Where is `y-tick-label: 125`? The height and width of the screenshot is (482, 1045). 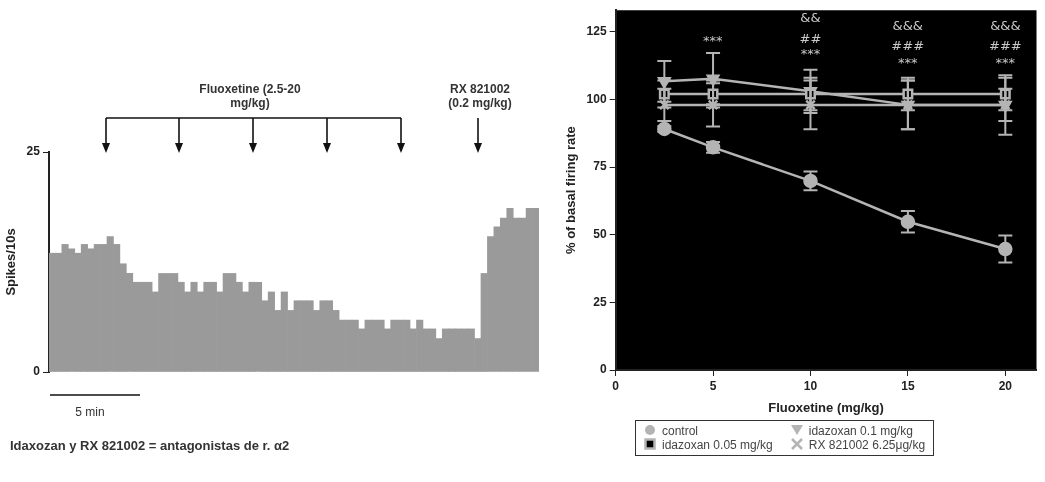
y-tick-label: 125 is located at coordinates (596, 31).